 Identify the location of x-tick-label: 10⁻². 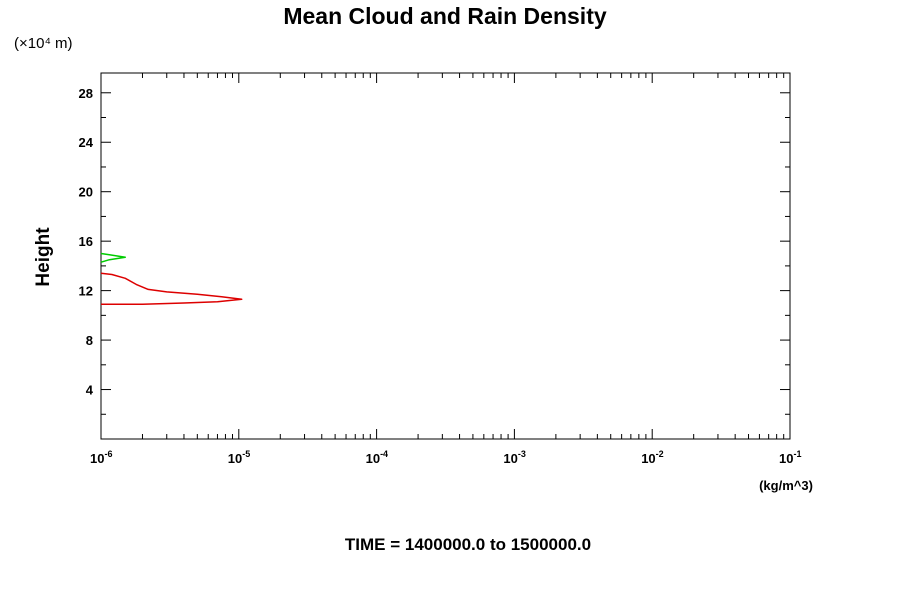
(652, 457).